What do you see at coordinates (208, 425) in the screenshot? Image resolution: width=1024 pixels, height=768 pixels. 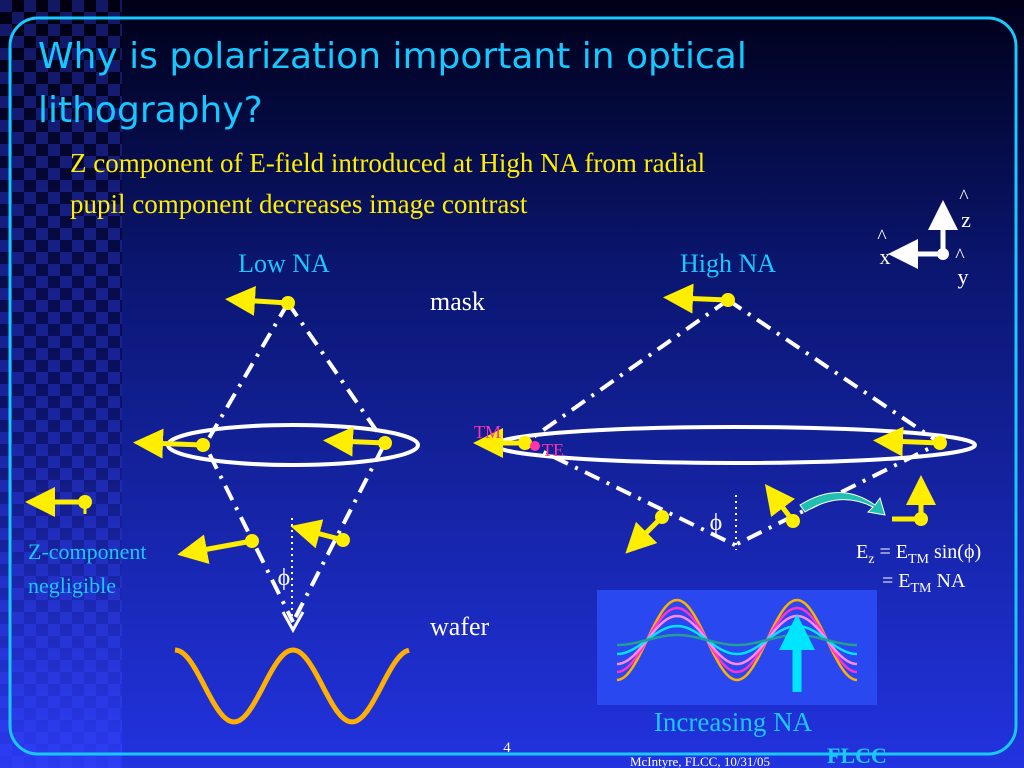 I see `low-na-fields` at bounding box center [208, 425].